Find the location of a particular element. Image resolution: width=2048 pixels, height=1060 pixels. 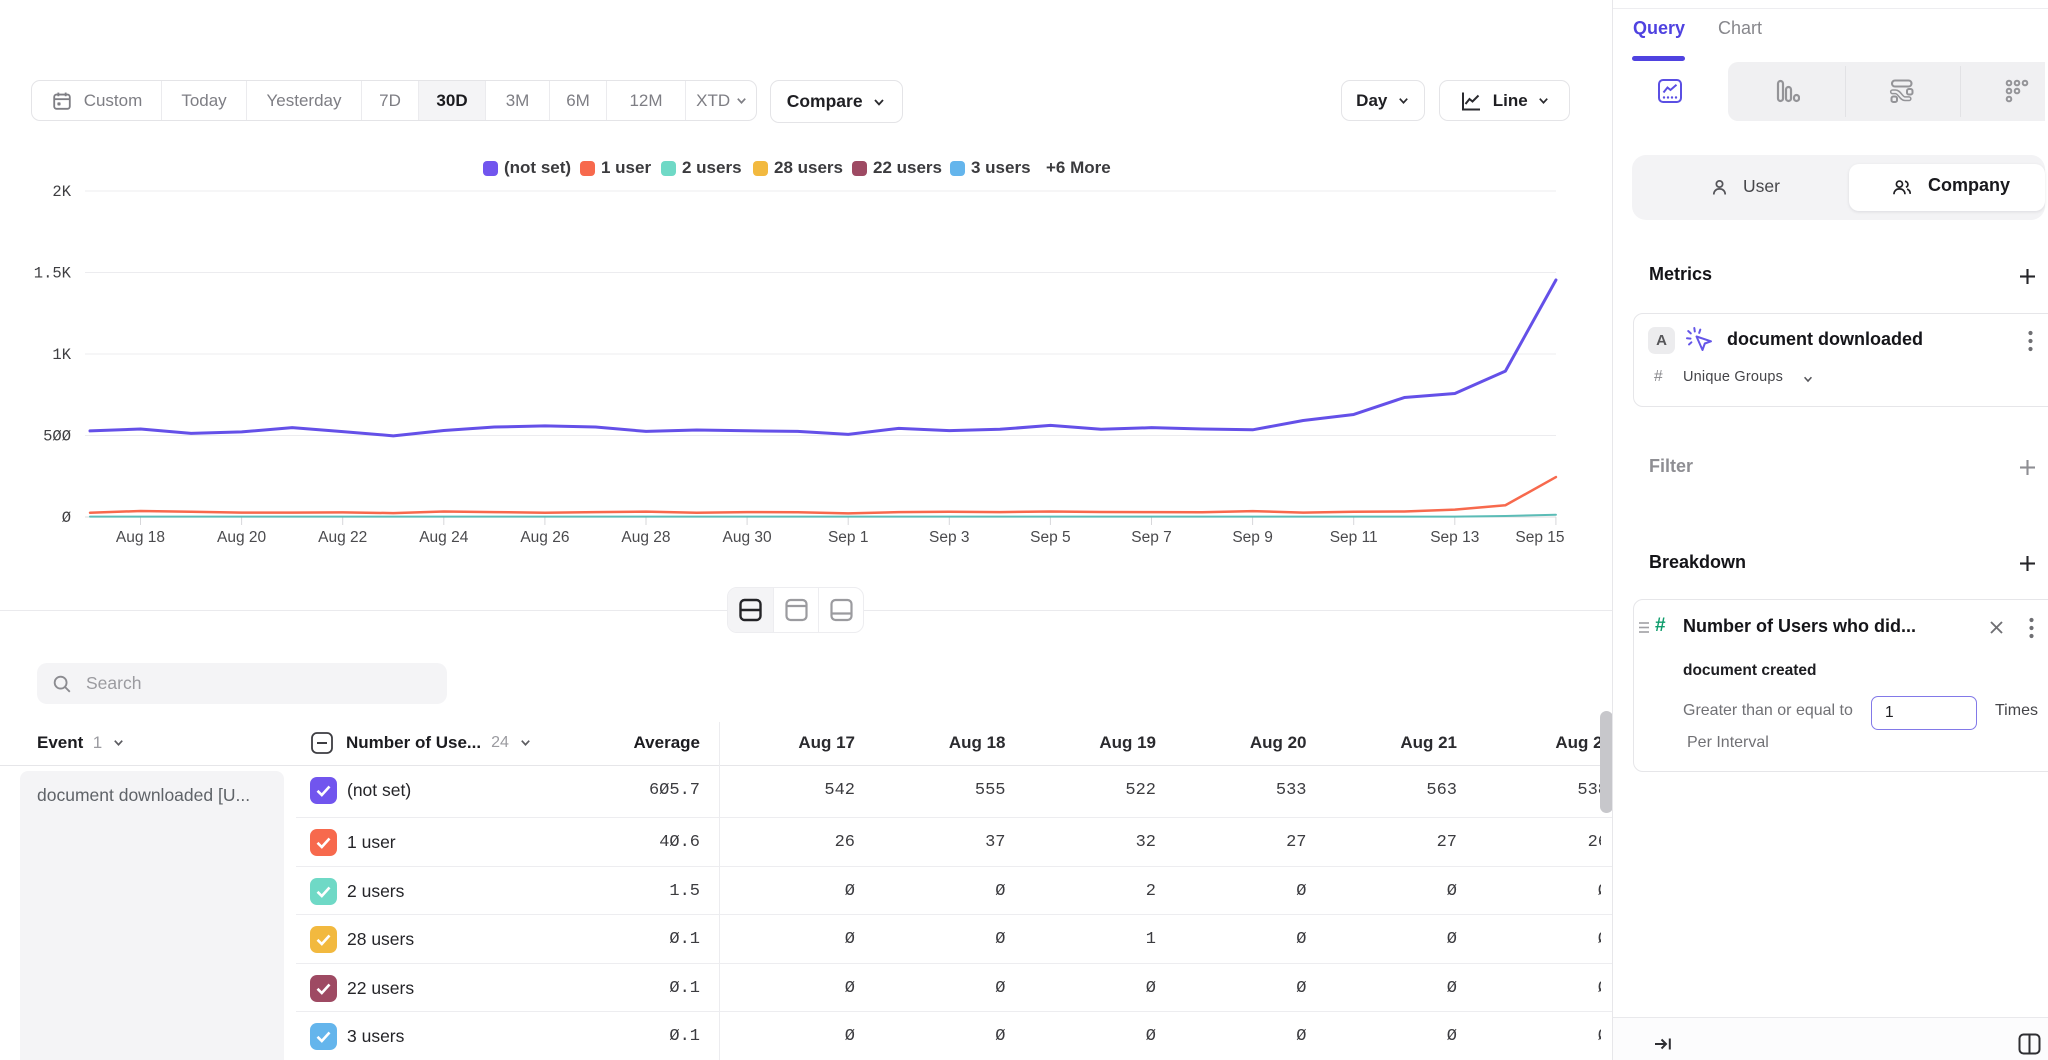

svg-text: 5ØØ is located at coordinates (57, 437).